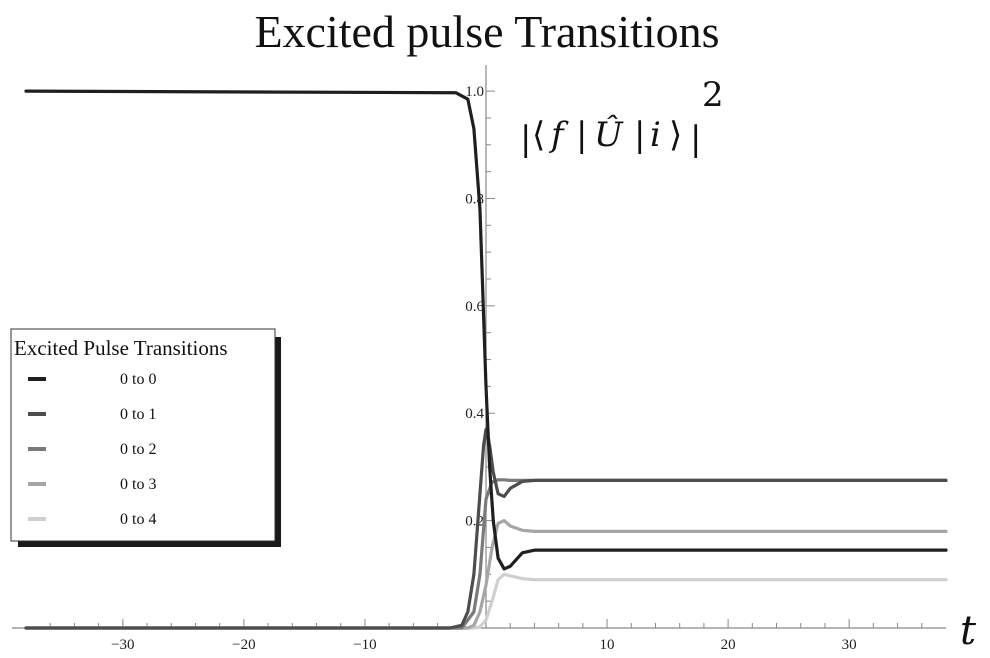 This screenshot has height=658, width=990. I want to click on x-tick-label: 20, so click(728, 645).